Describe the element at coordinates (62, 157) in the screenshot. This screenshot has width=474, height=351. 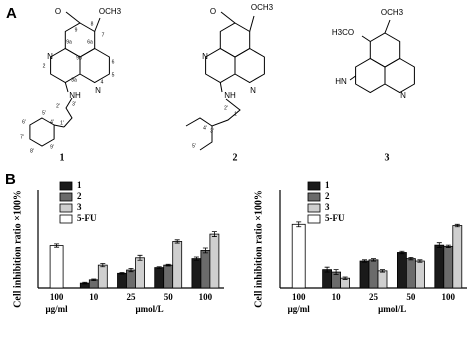
I see `compound-label: 1` at that location.